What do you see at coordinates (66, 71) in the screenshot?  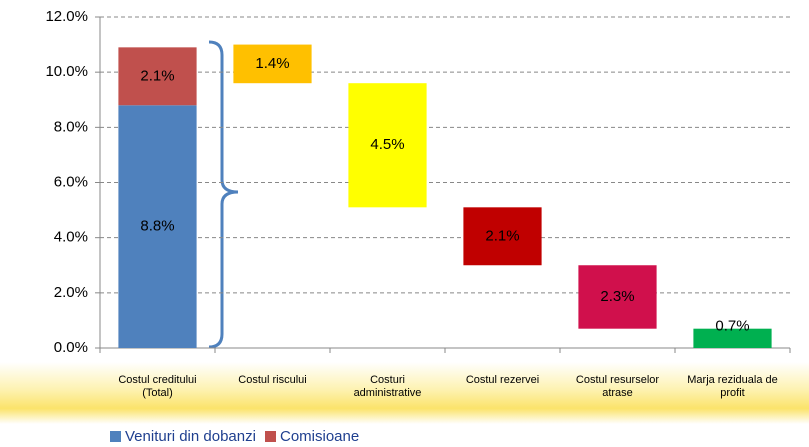 I see `y-tick-label: 10.0%` at bounding box center [66, 71].